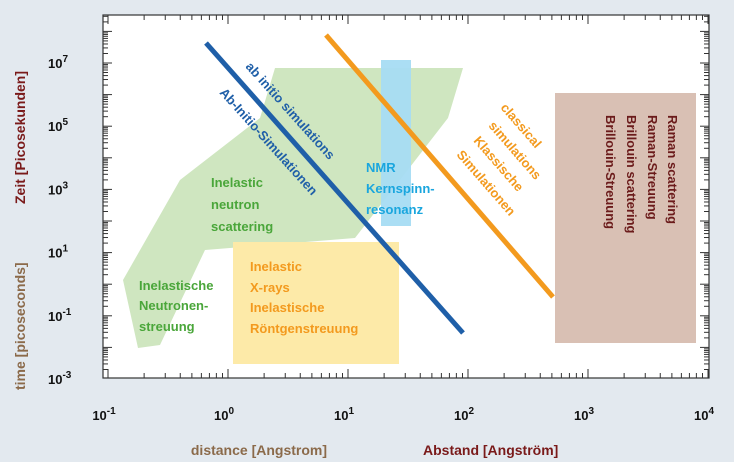 This screenshot has height=462, width=734. I want to click on svg-text: Raman-Streuung, so click(652, 167).